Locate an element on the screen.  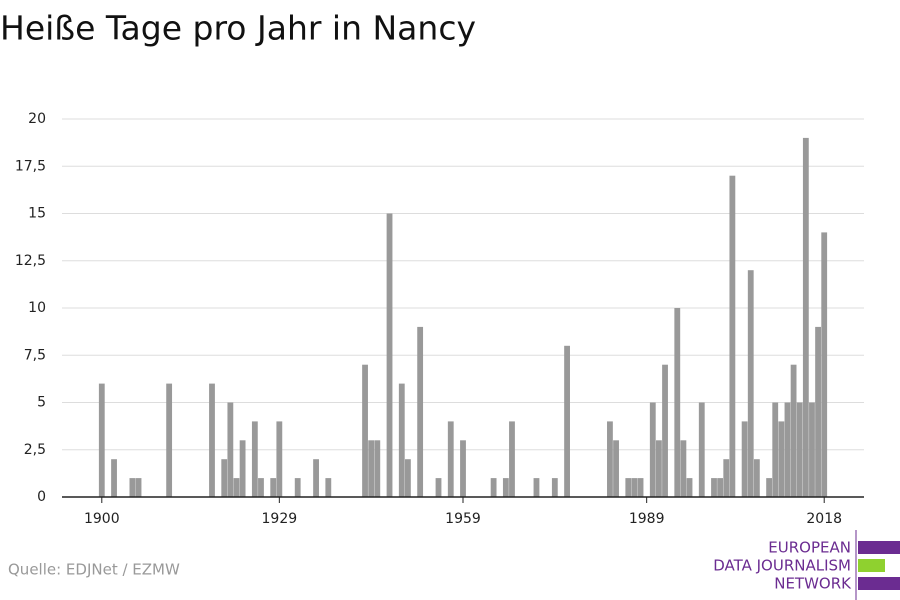
y-tick-label: 17,5 is located at coordinates (30, 166).